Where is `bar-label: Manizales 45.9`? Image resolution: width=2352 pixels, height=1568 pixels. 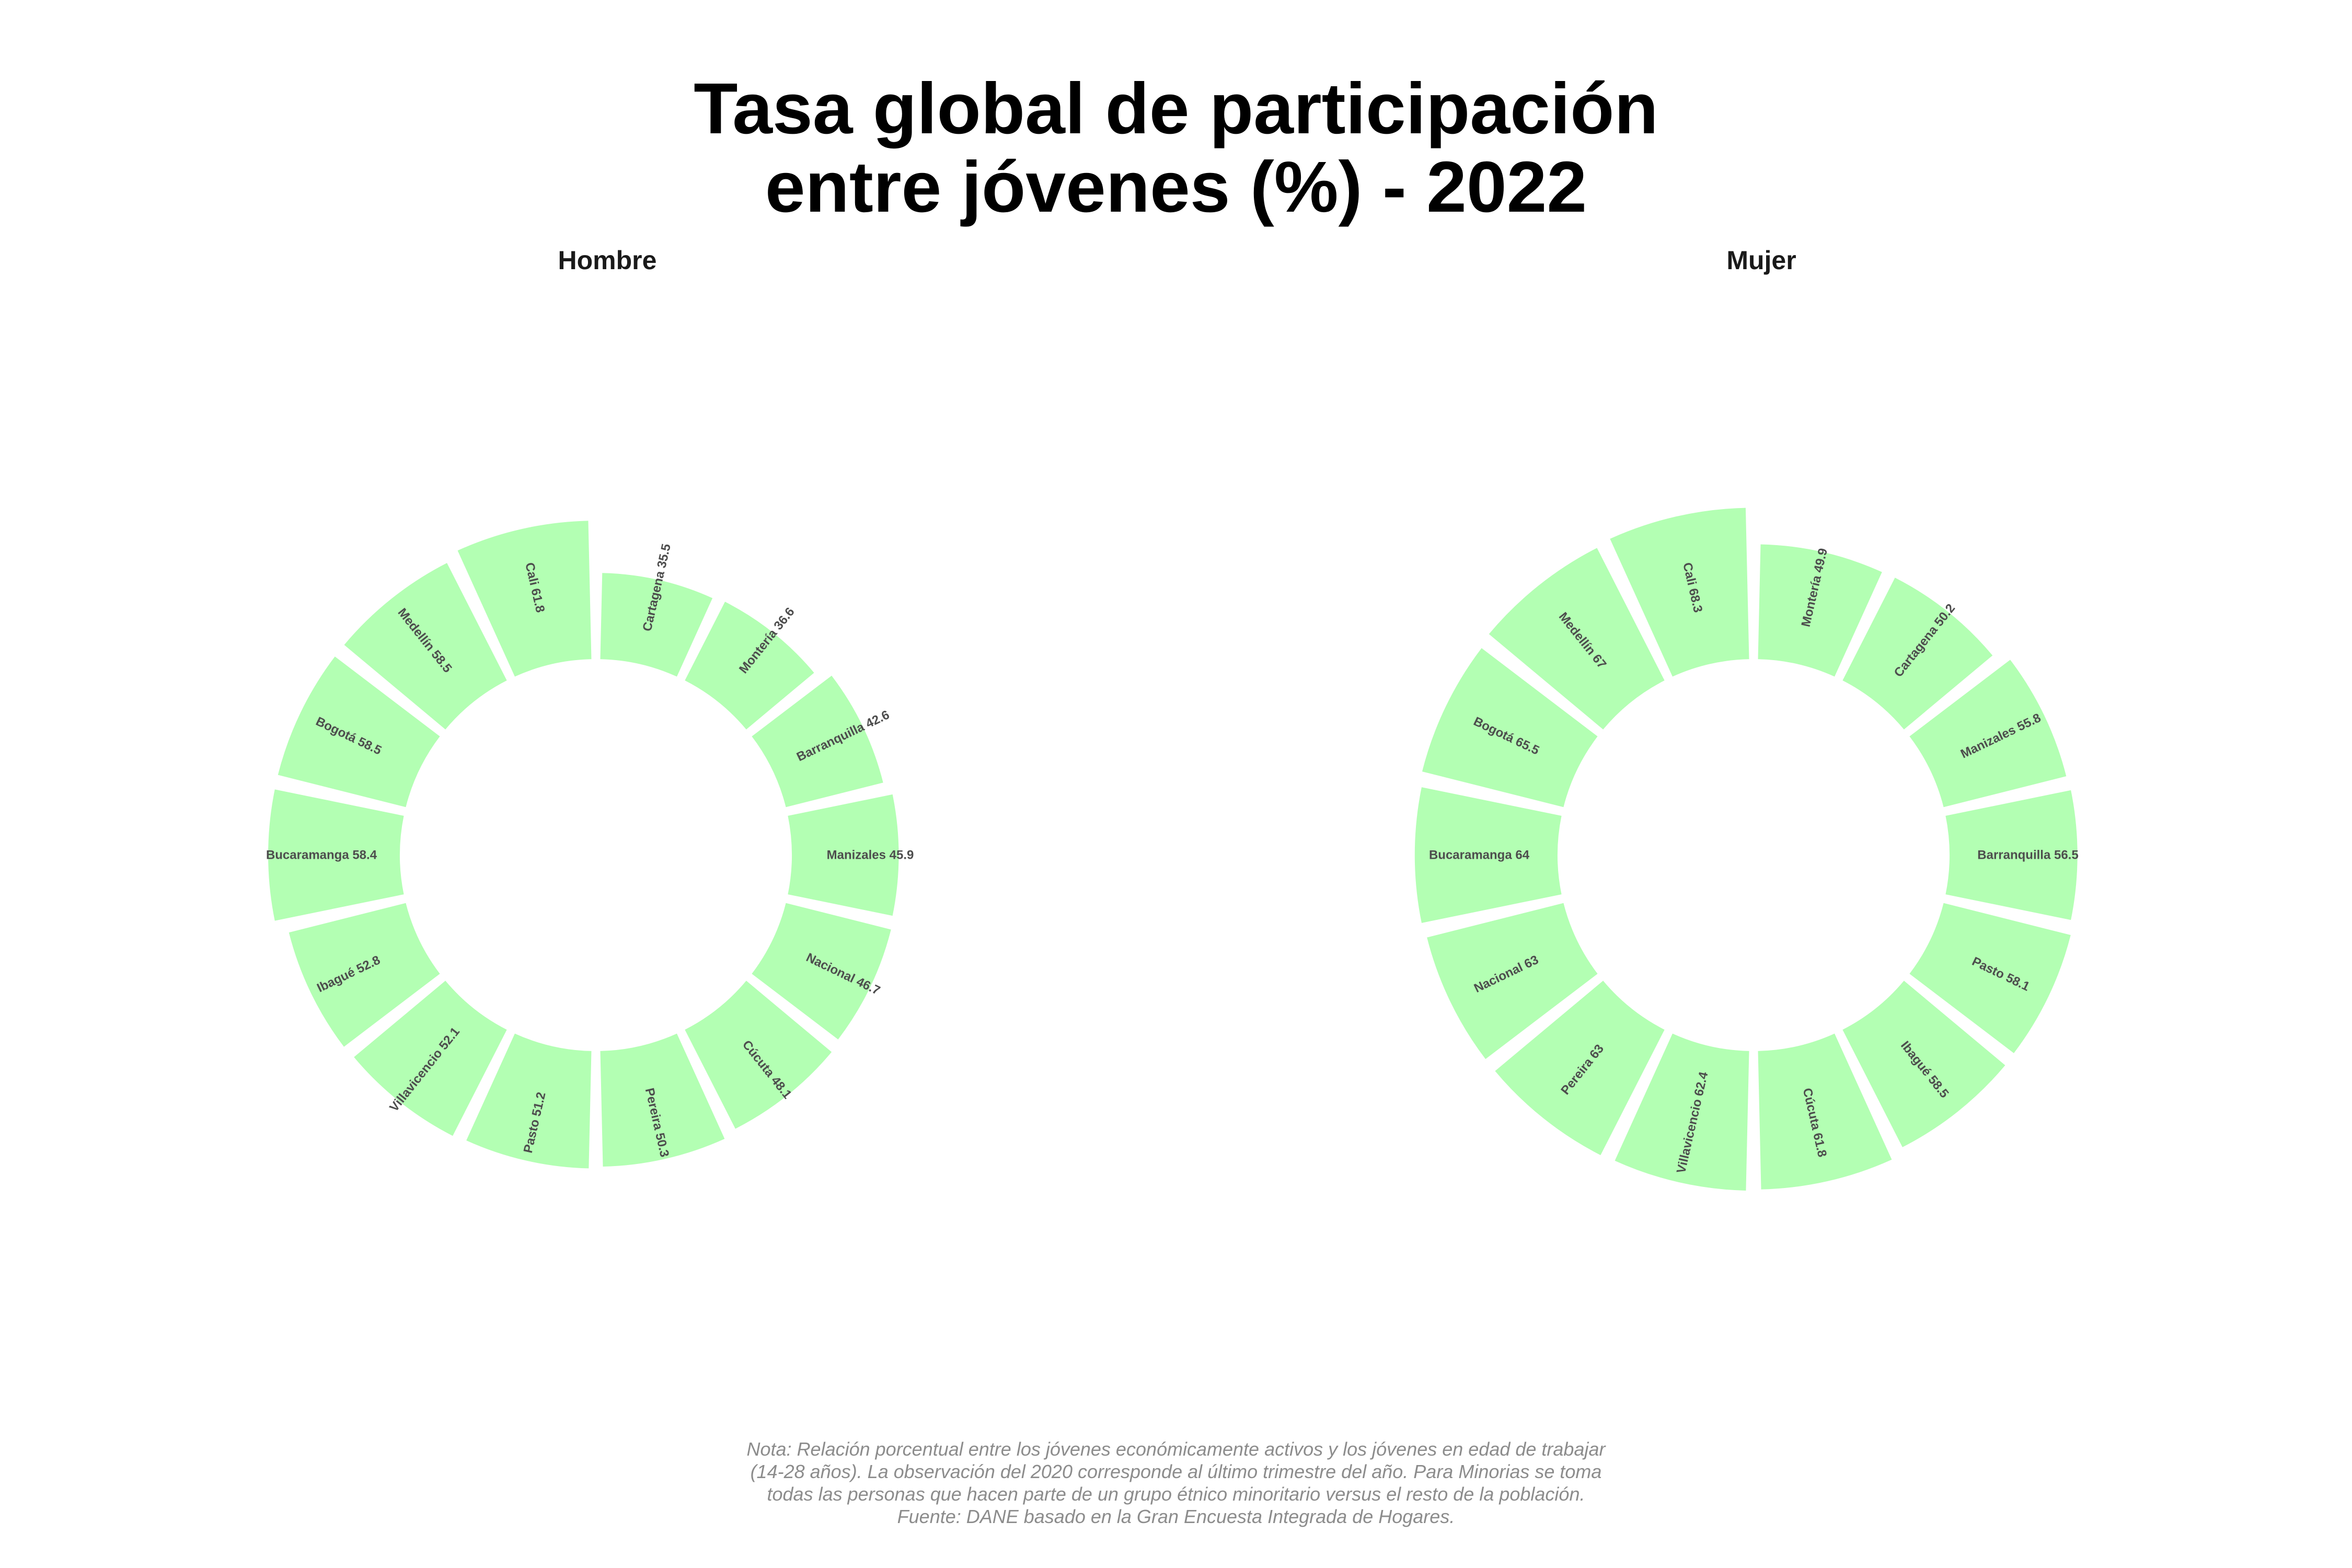
bar-label: Manizales 45.9 is located at coordinates (870, 855).